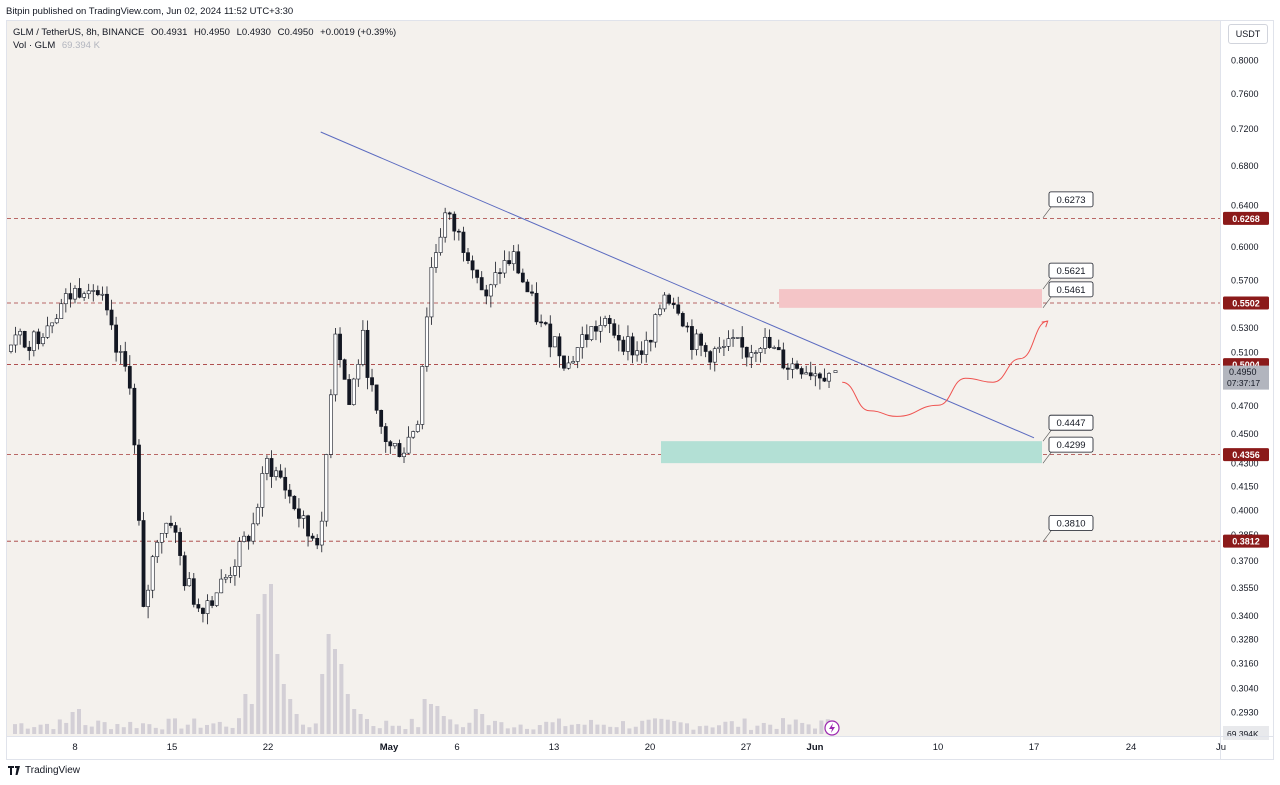 Image resolution: width=1280 pixels, height=785 pixels. What do you see at coordinates (554, 747) in the screenshot?
I see `x-tick-label: 13` at bounding box center [554, 747].